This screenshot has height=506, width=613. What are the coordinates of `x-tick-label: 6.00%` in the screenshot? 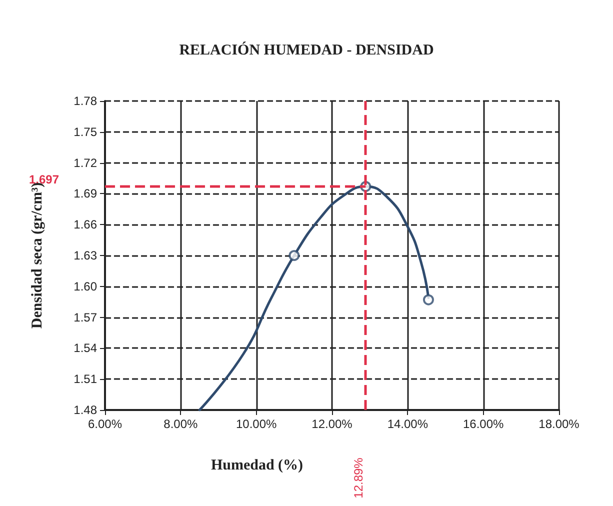 It's located at (105, 424).